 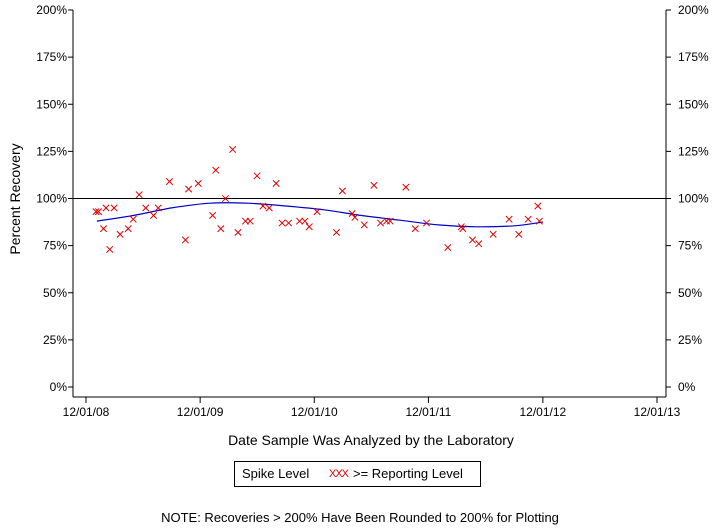 What do you see at coordinates (657, 412) in the screenshot?
I see `x-tick-label: 12/01/13` at bounding box center [657, 412].